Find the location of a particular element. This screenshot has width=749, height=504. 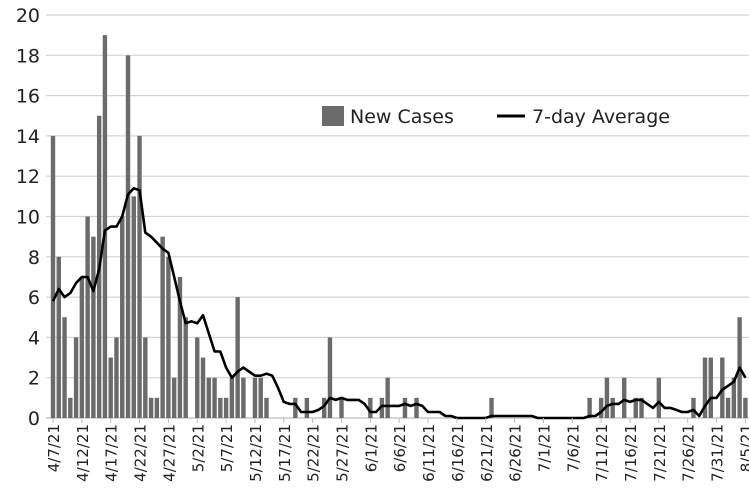

x-tick-label: 5/27/21 is located at coordinates (343, 453).